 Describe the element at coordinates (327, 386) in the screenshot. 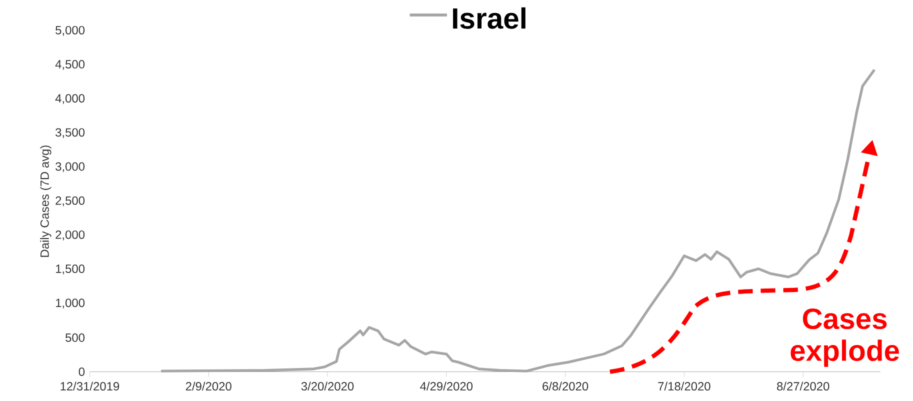

I see `x-tick-label: 3/20/2020` at that location.